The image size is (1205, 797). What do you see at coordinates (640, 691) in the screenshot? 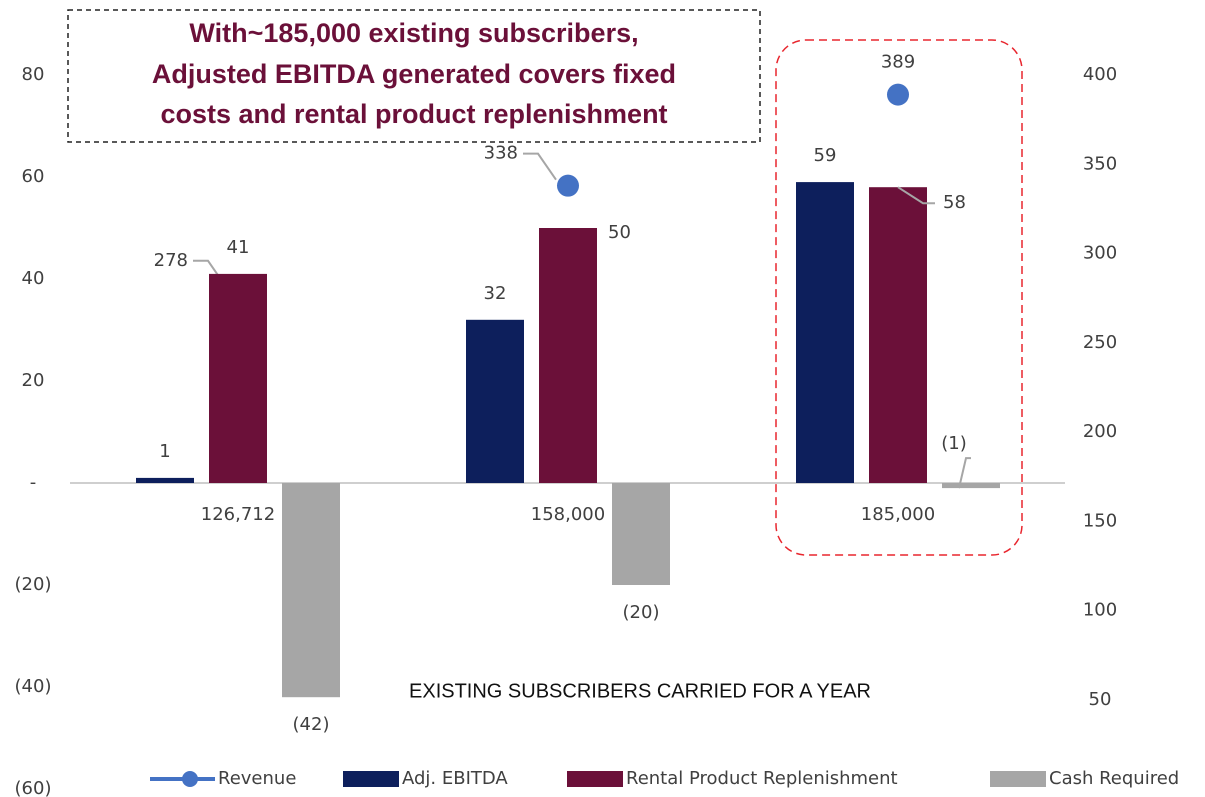
I see `x-axis-label: EXISTING SUBSCRIBERS CARRIED FOR A YEAR` at bounding box center [640, 691].